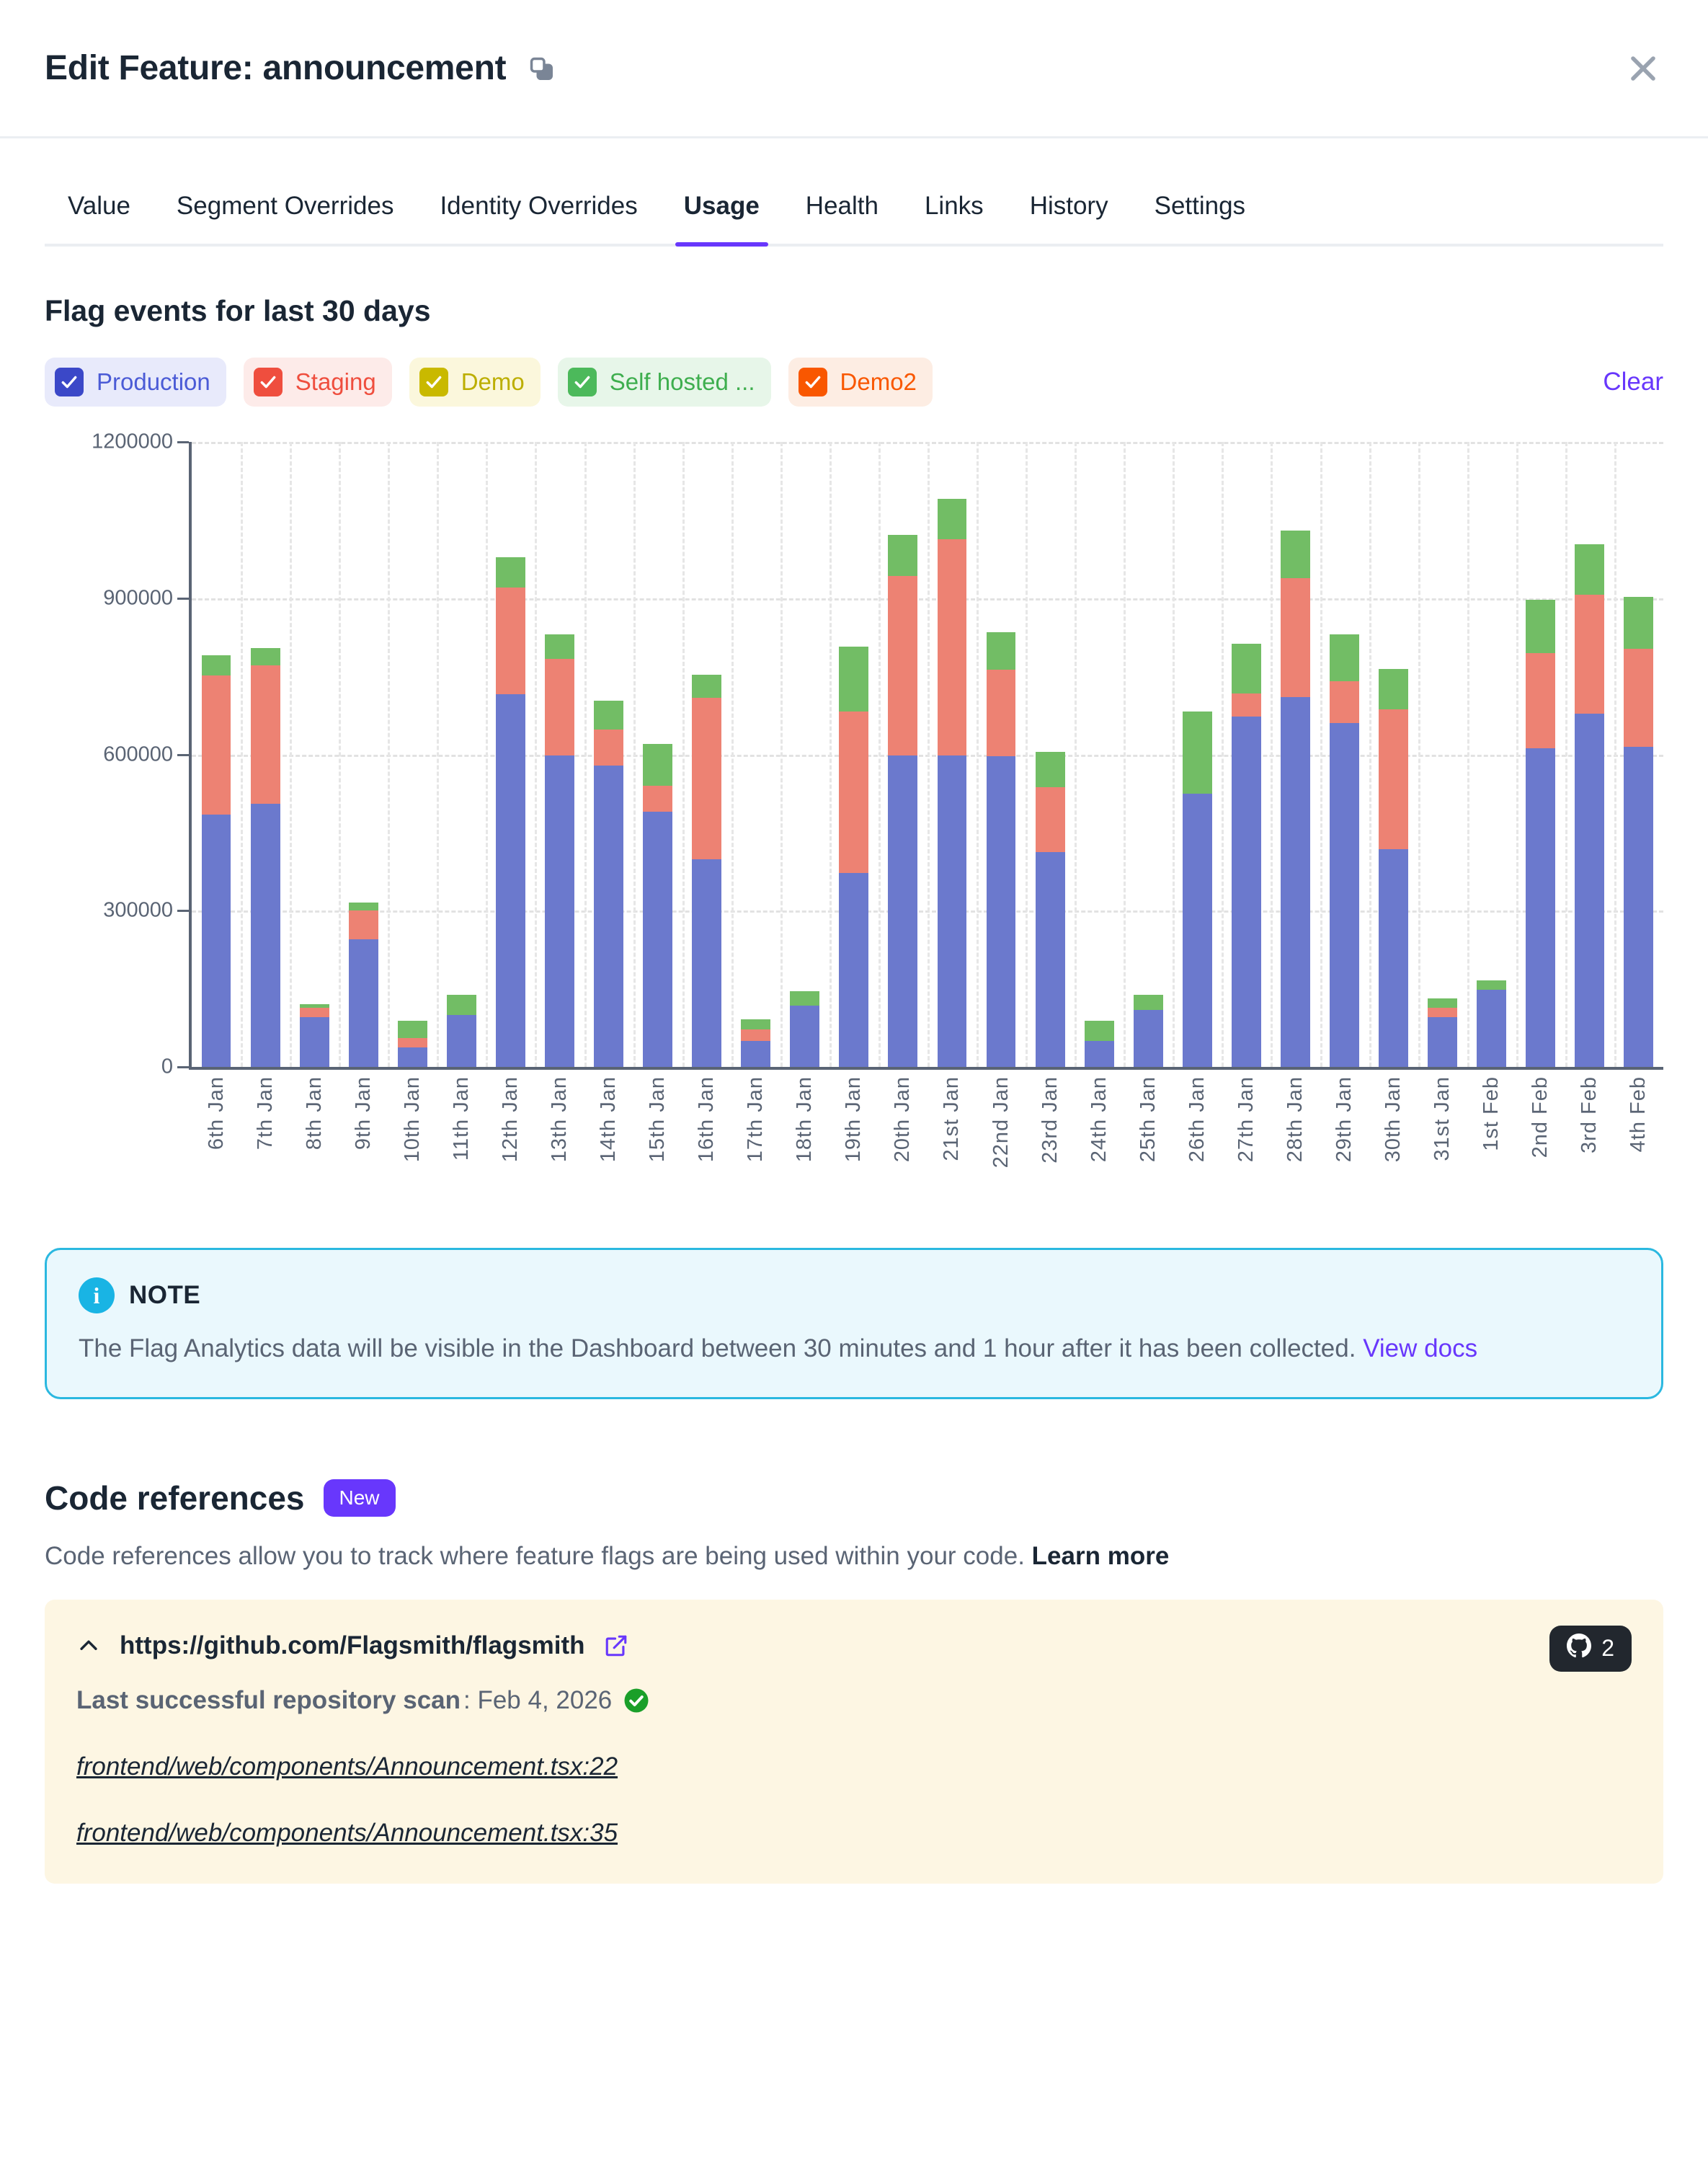  I want to click on bar-21st-jan, so click(952, 782).